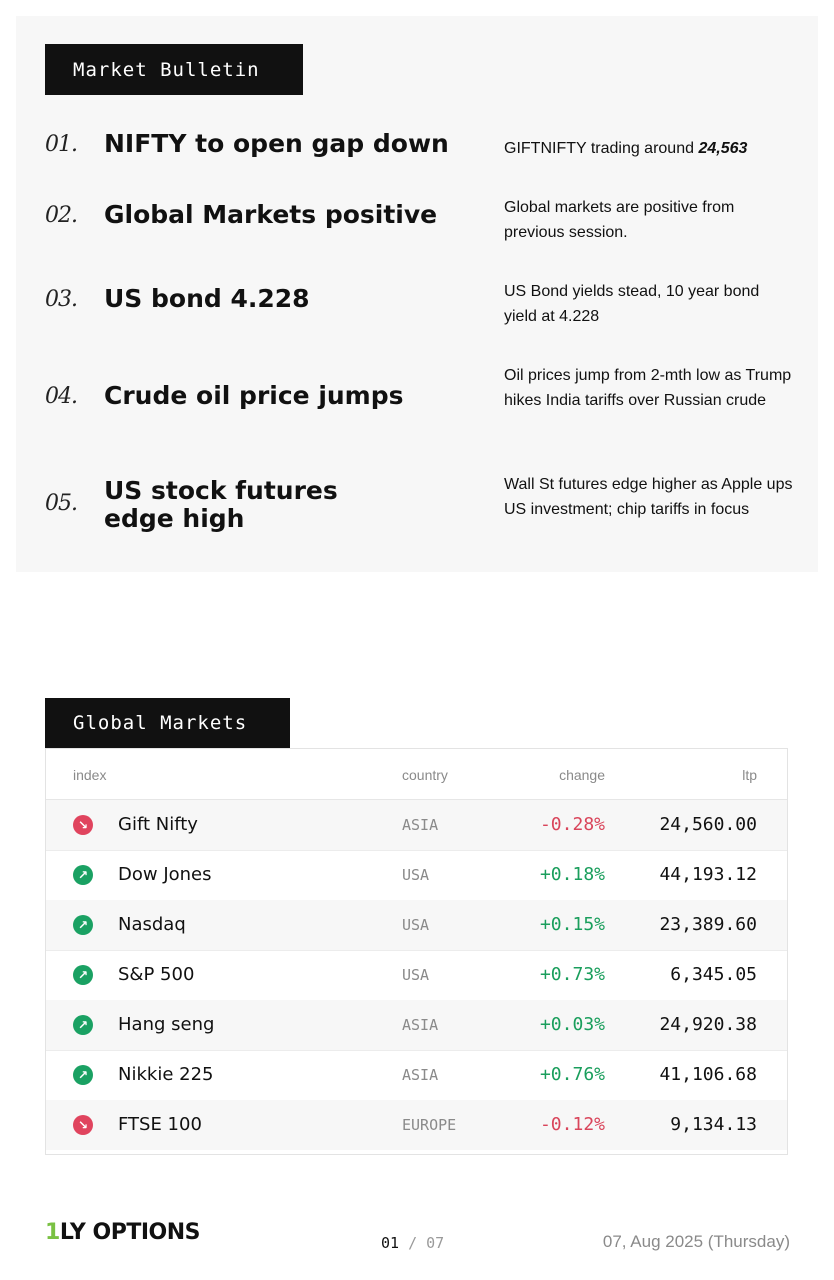 Image resolution: width=834 pixels, height=1280 pixels. What do you see at coordinates (61, 299) in the screenshot?
I see `item-number: 03.` at bounding box center [61, 299].